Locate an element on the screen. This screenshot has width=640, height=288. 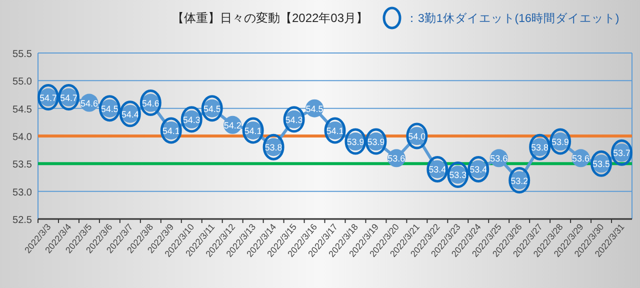
data-label: 53.7 is located at coordinates (621, 153).